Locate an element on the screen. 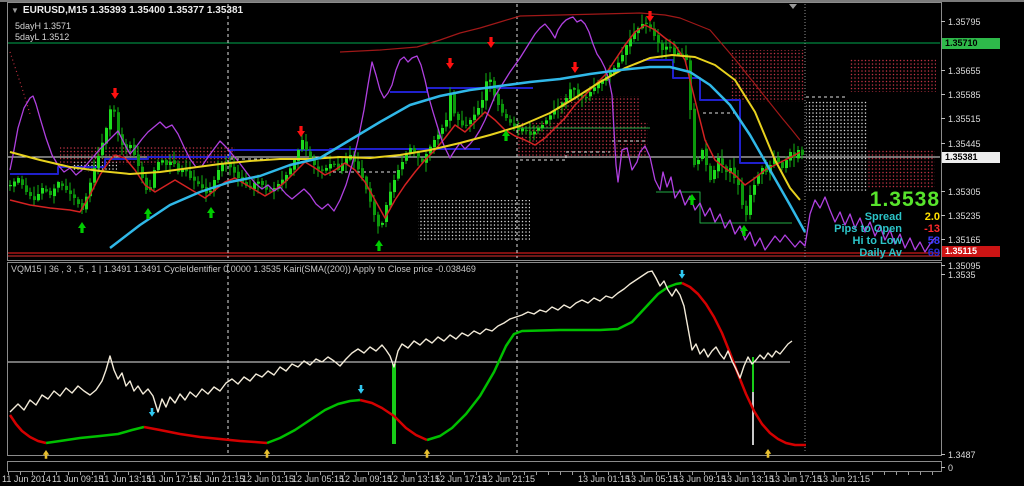 This screenshot has height=486, width=1024. price-badge: 1.35710 is located at coordinates (971, 43).